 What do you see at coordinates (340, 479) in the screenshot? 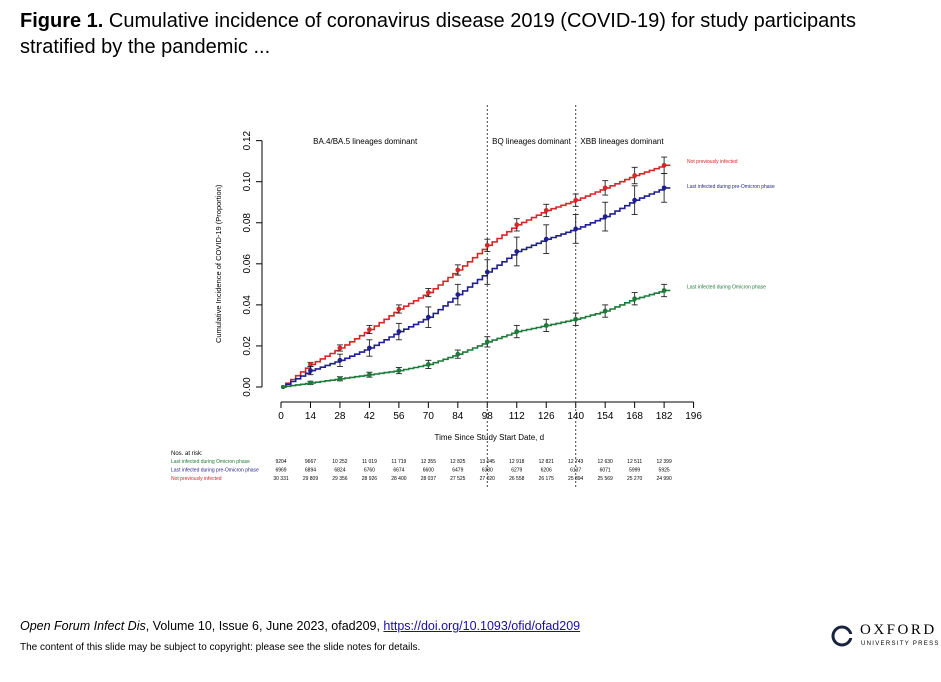
I see `risk-value: 29 356` at bounding box center [340, 479].